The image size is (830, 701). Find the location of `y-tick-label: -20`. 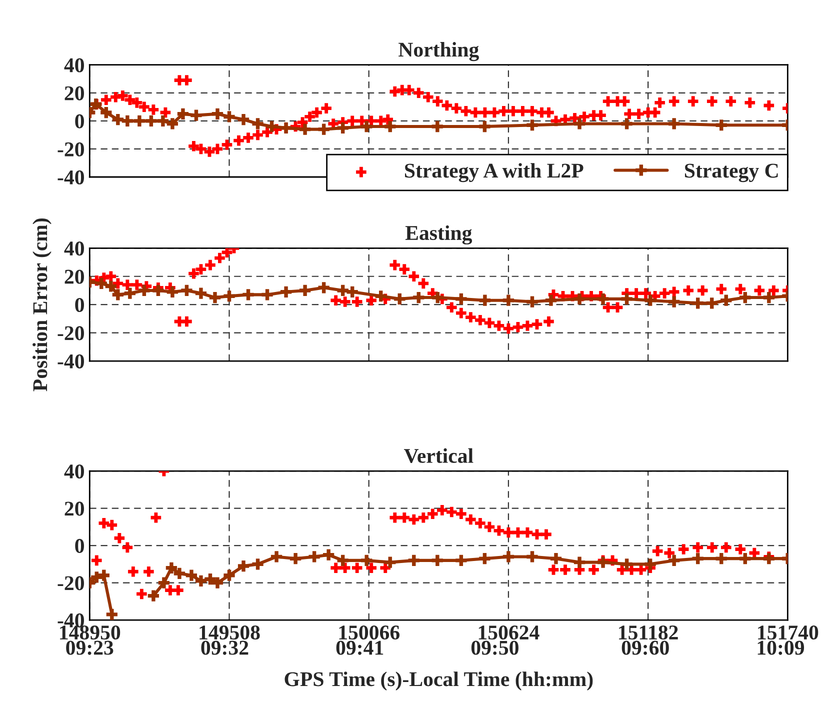

y-tick-label: -20 is located at coordinates (71, 583).